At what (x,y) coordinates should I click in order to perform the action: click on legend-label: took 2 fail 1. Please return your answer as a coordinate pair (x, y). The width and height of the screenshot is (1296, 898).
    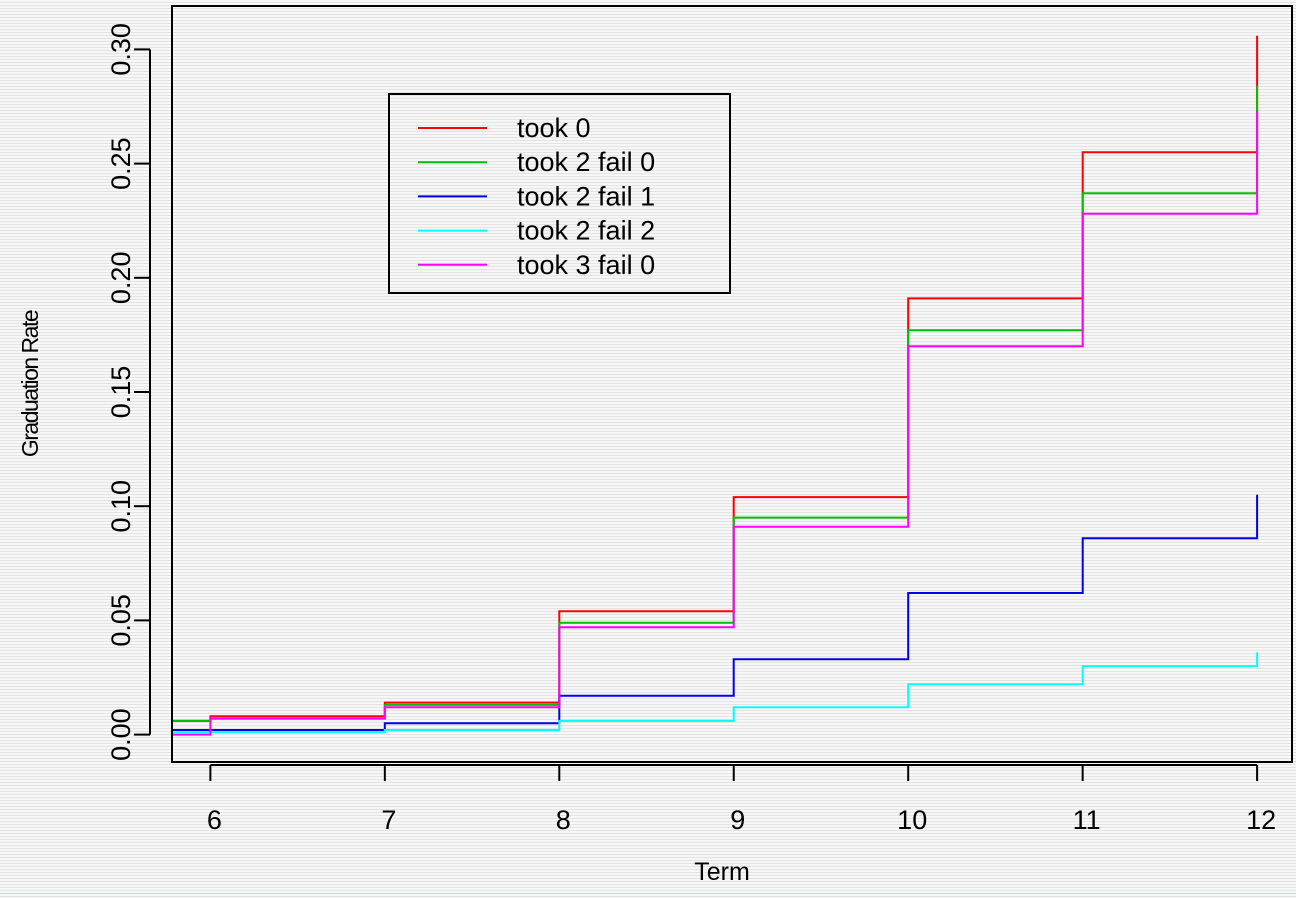
    Looking at the image, I should click on (586, 196).